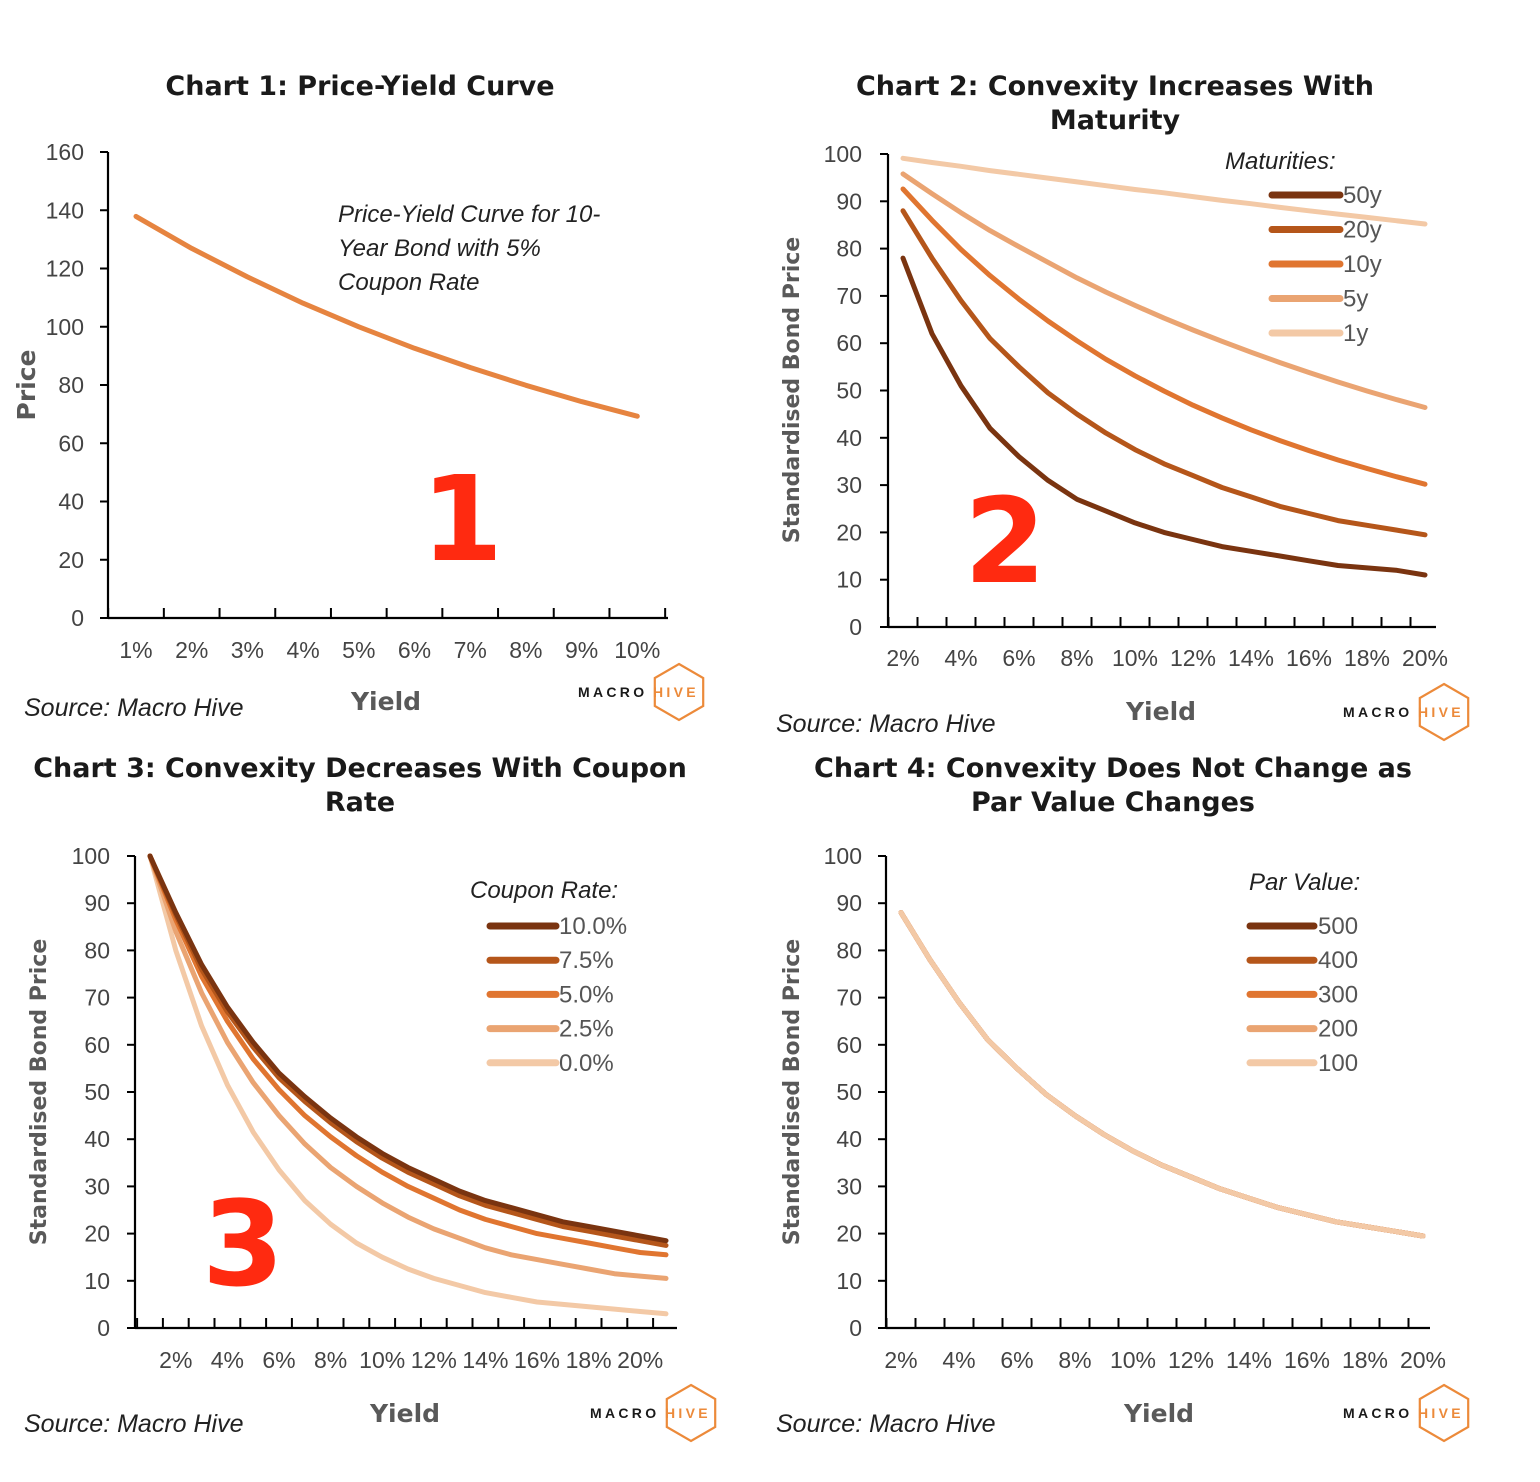  Describe the element at coordinates (544, 890) in the screenshot. I see `legend-title: Coupon Rate:` at that location.